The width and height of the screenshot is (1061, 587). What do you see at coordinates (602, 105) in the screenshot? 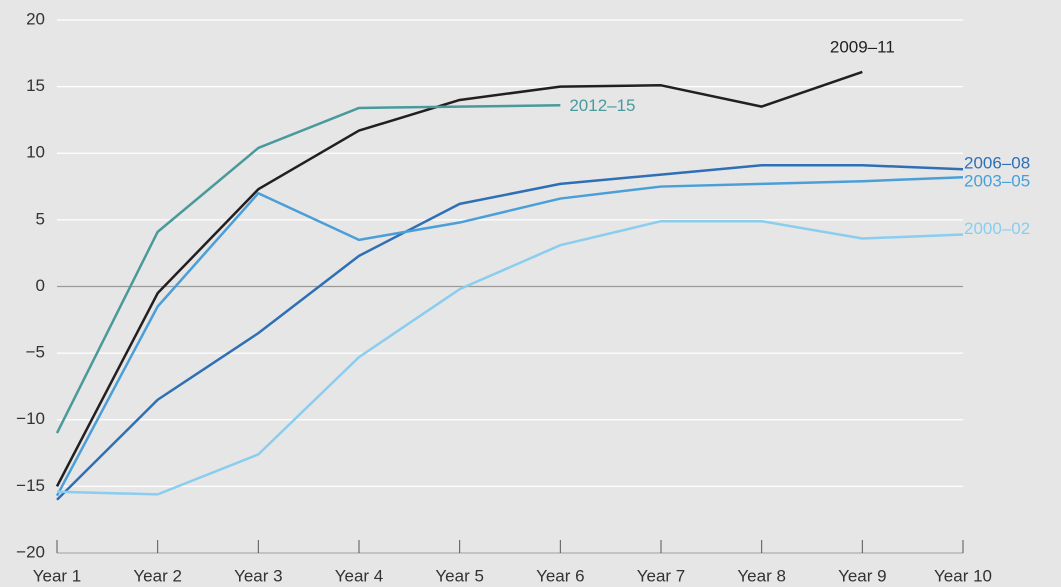
I see `series-label: 2012–15` at bounding box center [602, 105].